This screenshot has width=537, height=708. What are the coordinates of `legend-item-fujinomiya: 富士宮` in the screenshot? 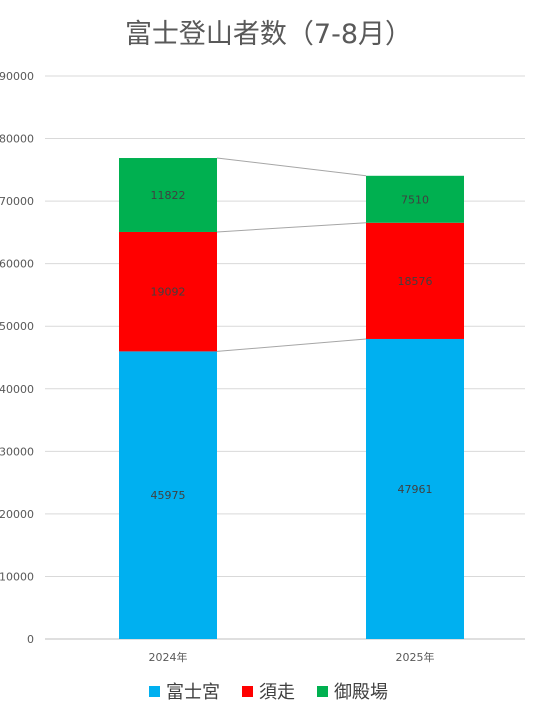 It's located at (184, 691).